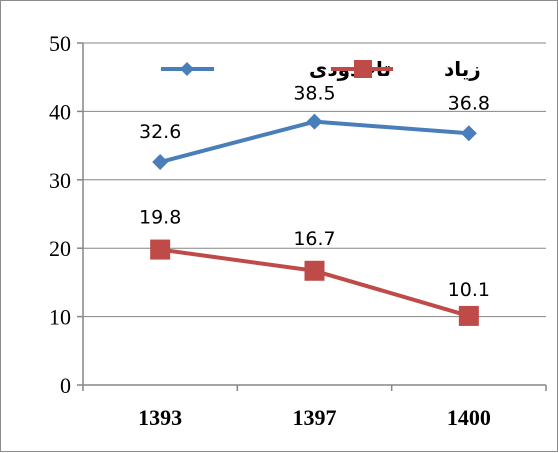 Image resolution: width=558 pixels, height=453 pixels. I want to click on x-tick-label-1397: 1397, so click(315, 417).